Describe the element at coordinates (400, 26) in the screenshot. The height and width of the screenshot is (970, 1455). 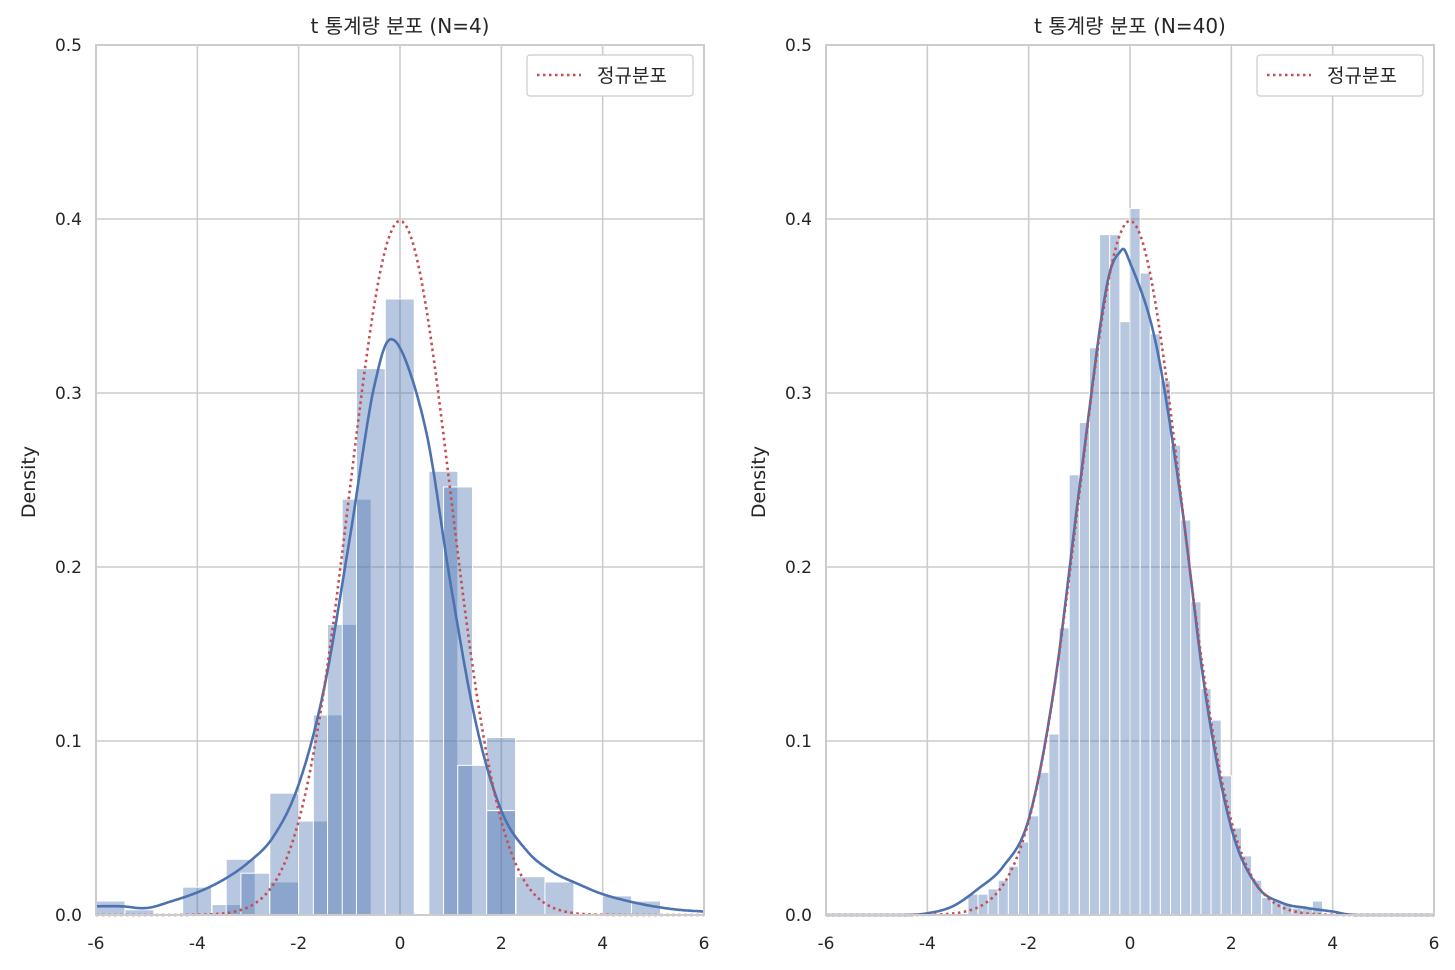
I see `chart-title: t 통계량 분포 (N=4)` at that location.